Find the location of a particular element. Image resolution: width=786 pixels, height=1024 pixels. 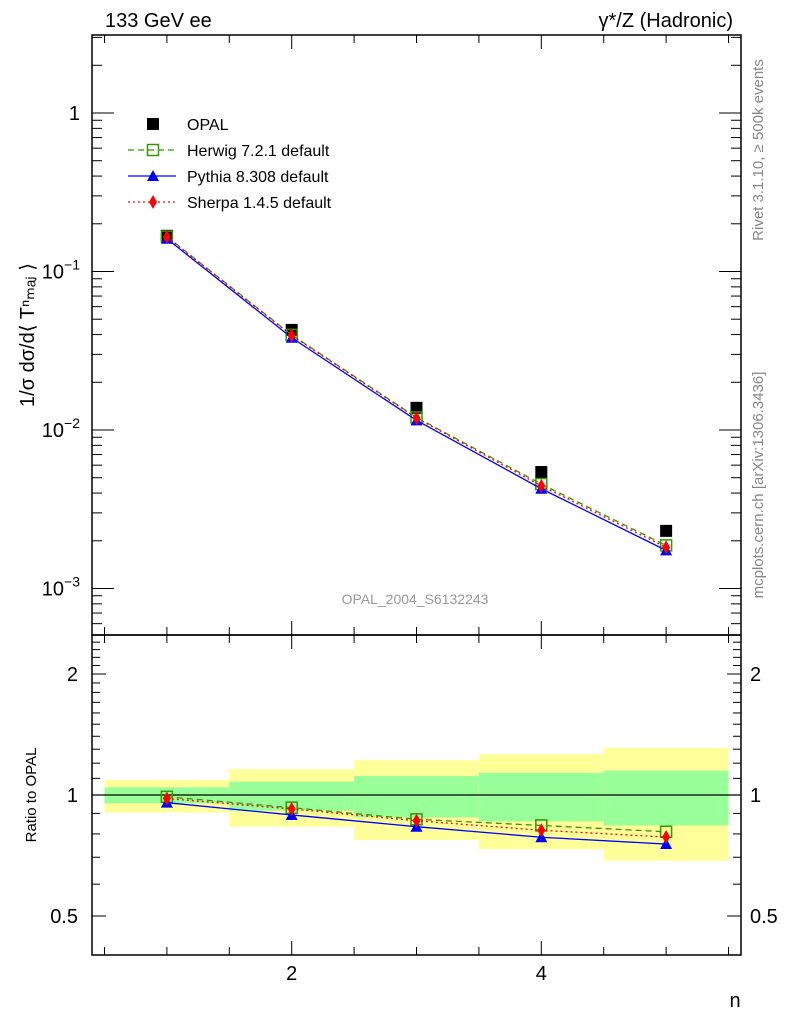

y-tick-label: 1 is located at coordinates (74, 114).